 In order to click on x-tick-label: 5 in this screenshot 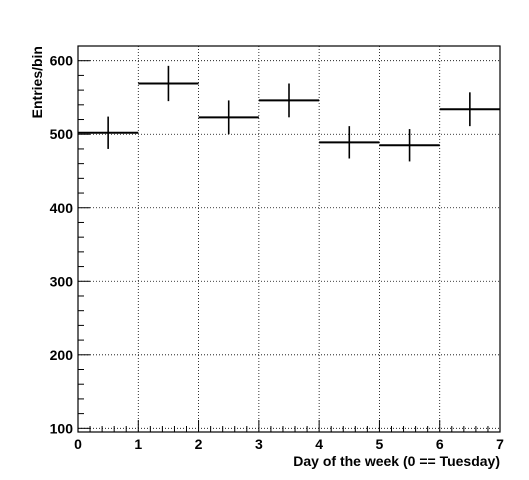, I will do `click(380, 444)`.